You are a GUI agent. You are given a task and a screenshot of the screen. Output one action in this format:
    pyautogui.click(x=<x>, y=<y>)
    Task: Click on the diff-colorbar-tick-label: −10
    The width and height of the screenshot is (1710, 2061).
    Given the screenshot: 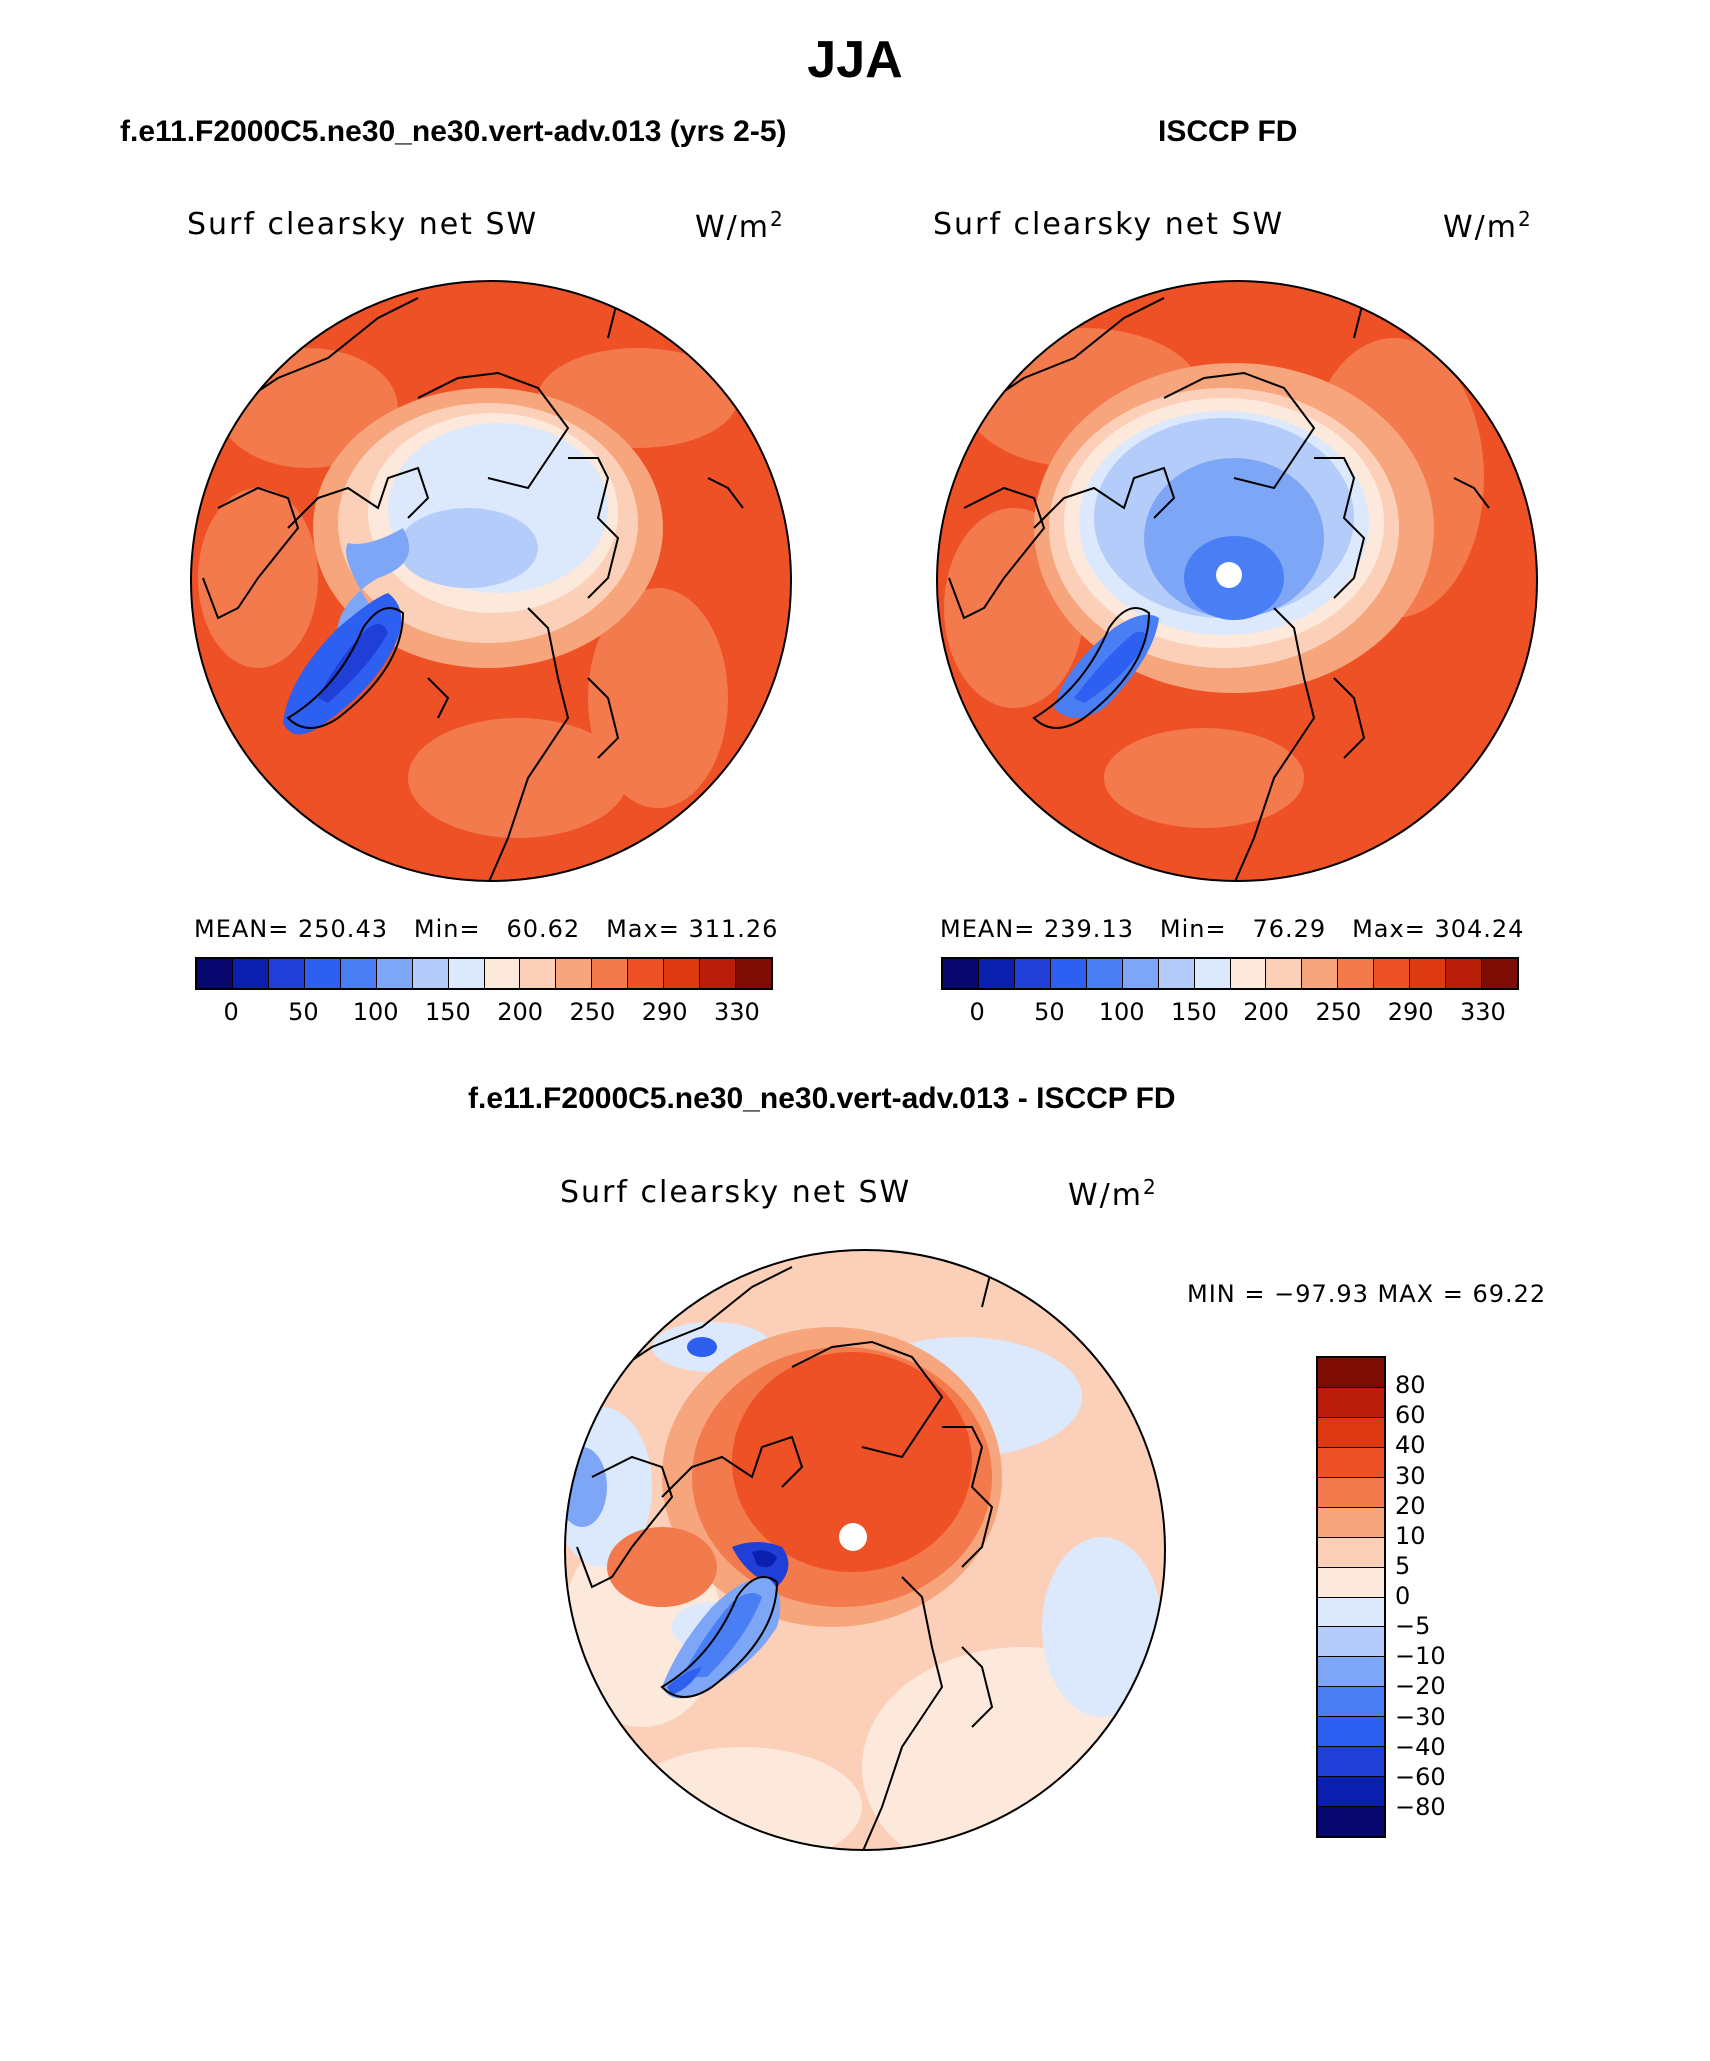 What is the action you would take?
    pyautogui.click(x=1420, y=1656)
    